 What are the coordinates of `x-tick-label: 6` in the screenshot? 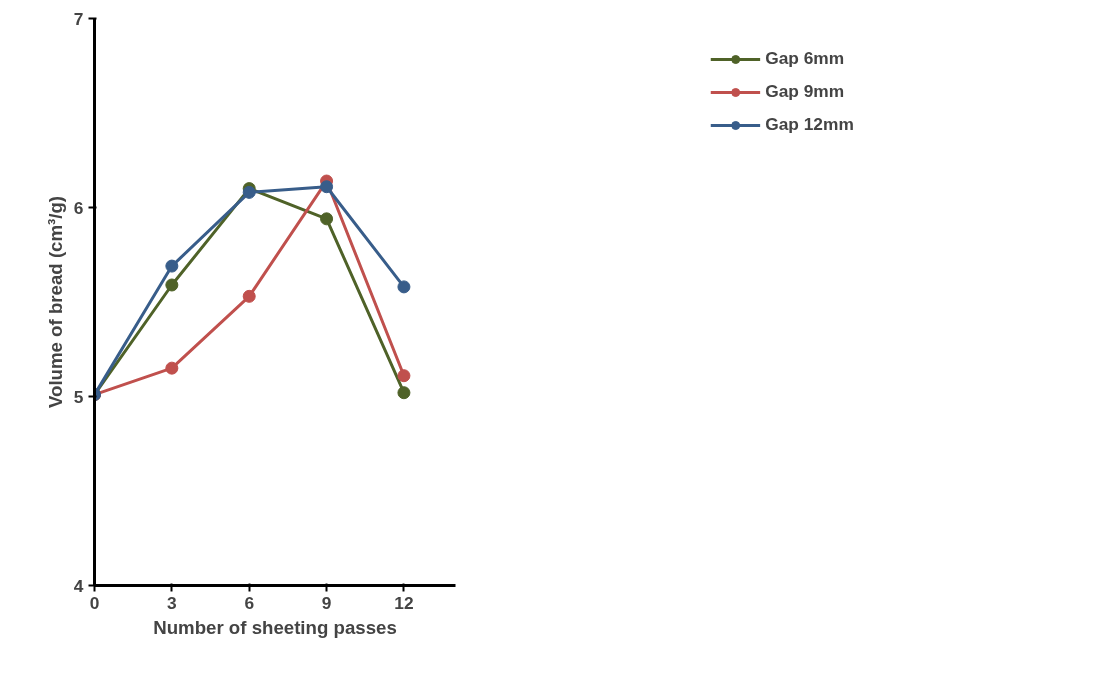 It's located at (249, 602).